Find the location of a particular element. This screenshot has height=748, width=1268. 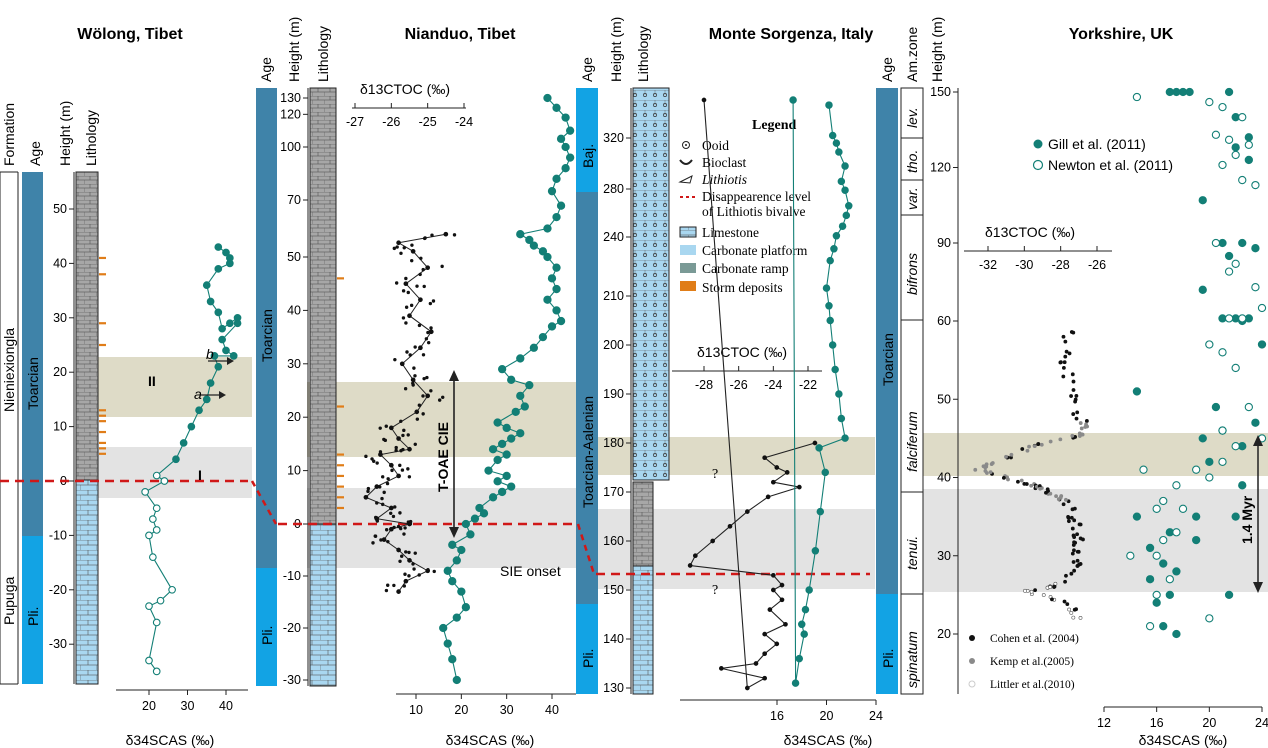

york-header-zone: Am.zone is located at coordinates (912, 54).